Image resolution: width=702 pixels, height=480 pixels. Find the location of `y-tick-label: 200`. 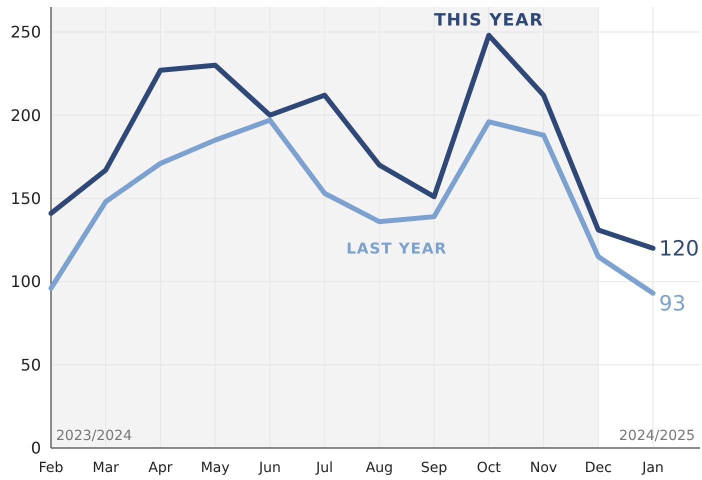

y-tick-label: 200 is located at coordinates (25, 115).